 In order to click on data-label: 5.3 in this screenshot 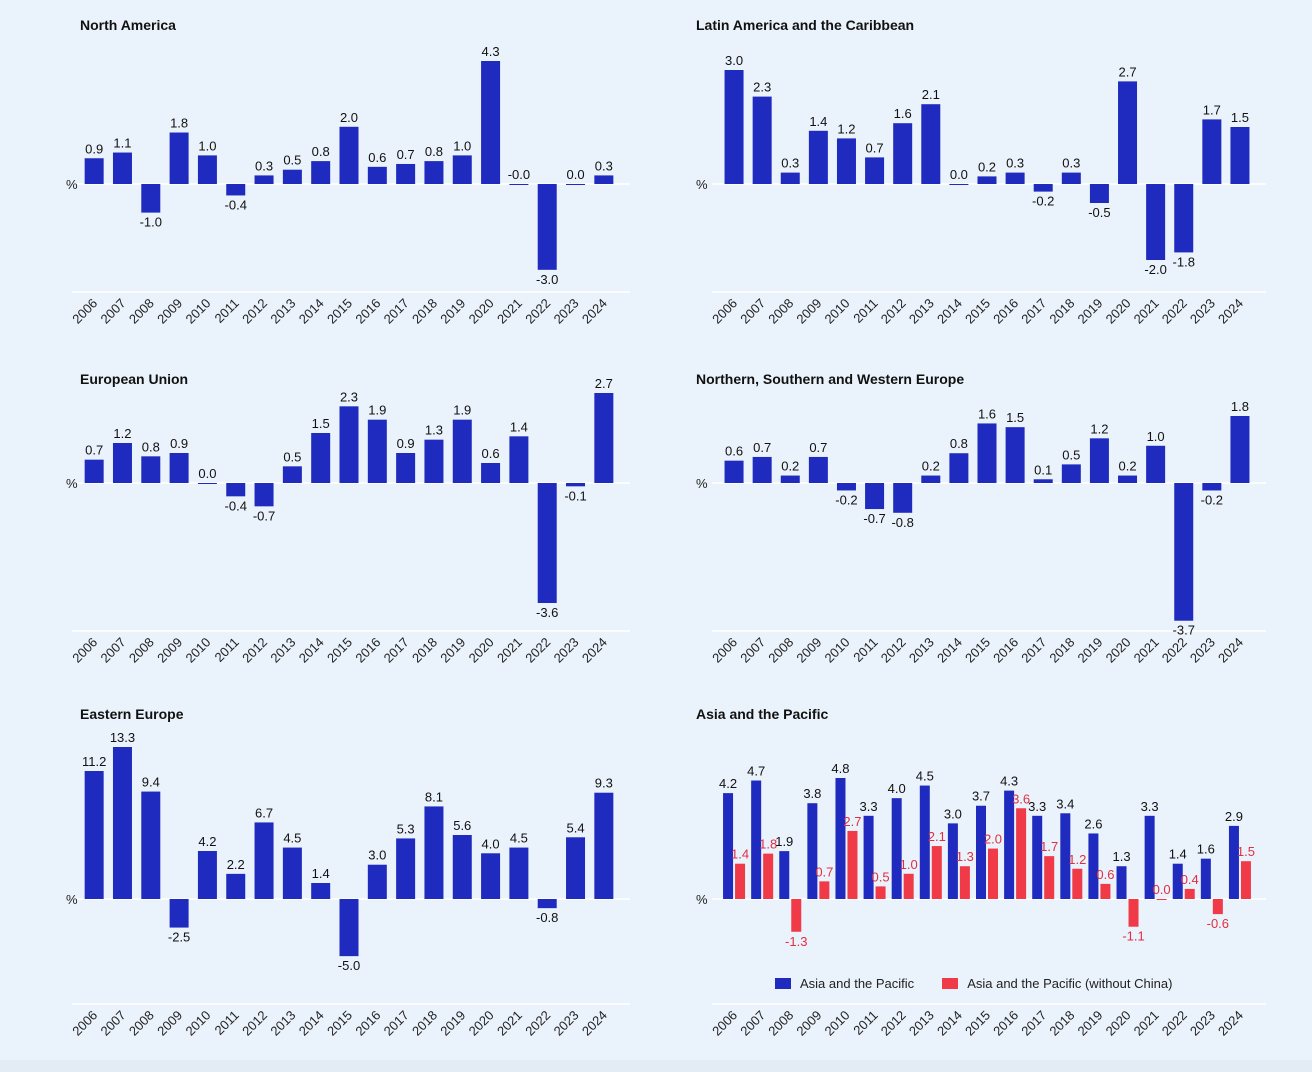, I will do `click(406, 828)`.